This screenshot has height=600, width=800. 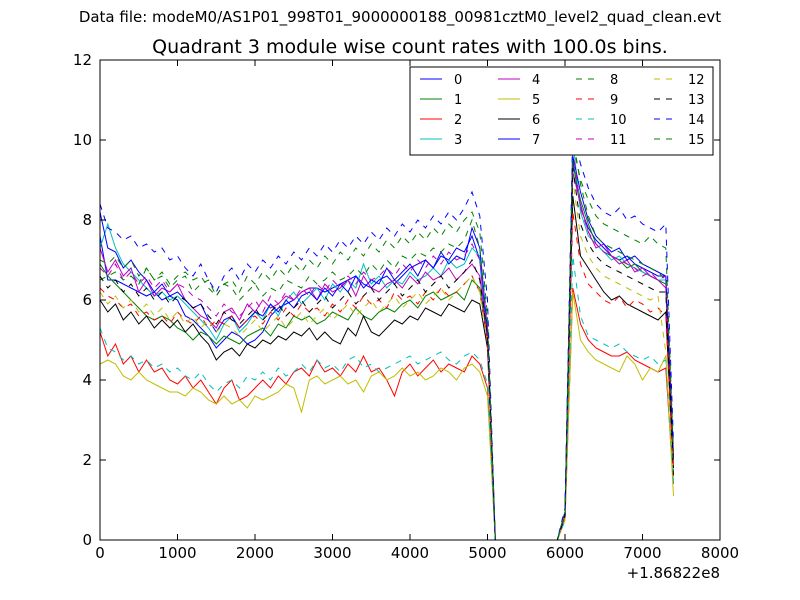 What do you see at coordinates (458, 80) in the screenshot?
I see `legend-label-0: 0` at bounding box center [458, 80].